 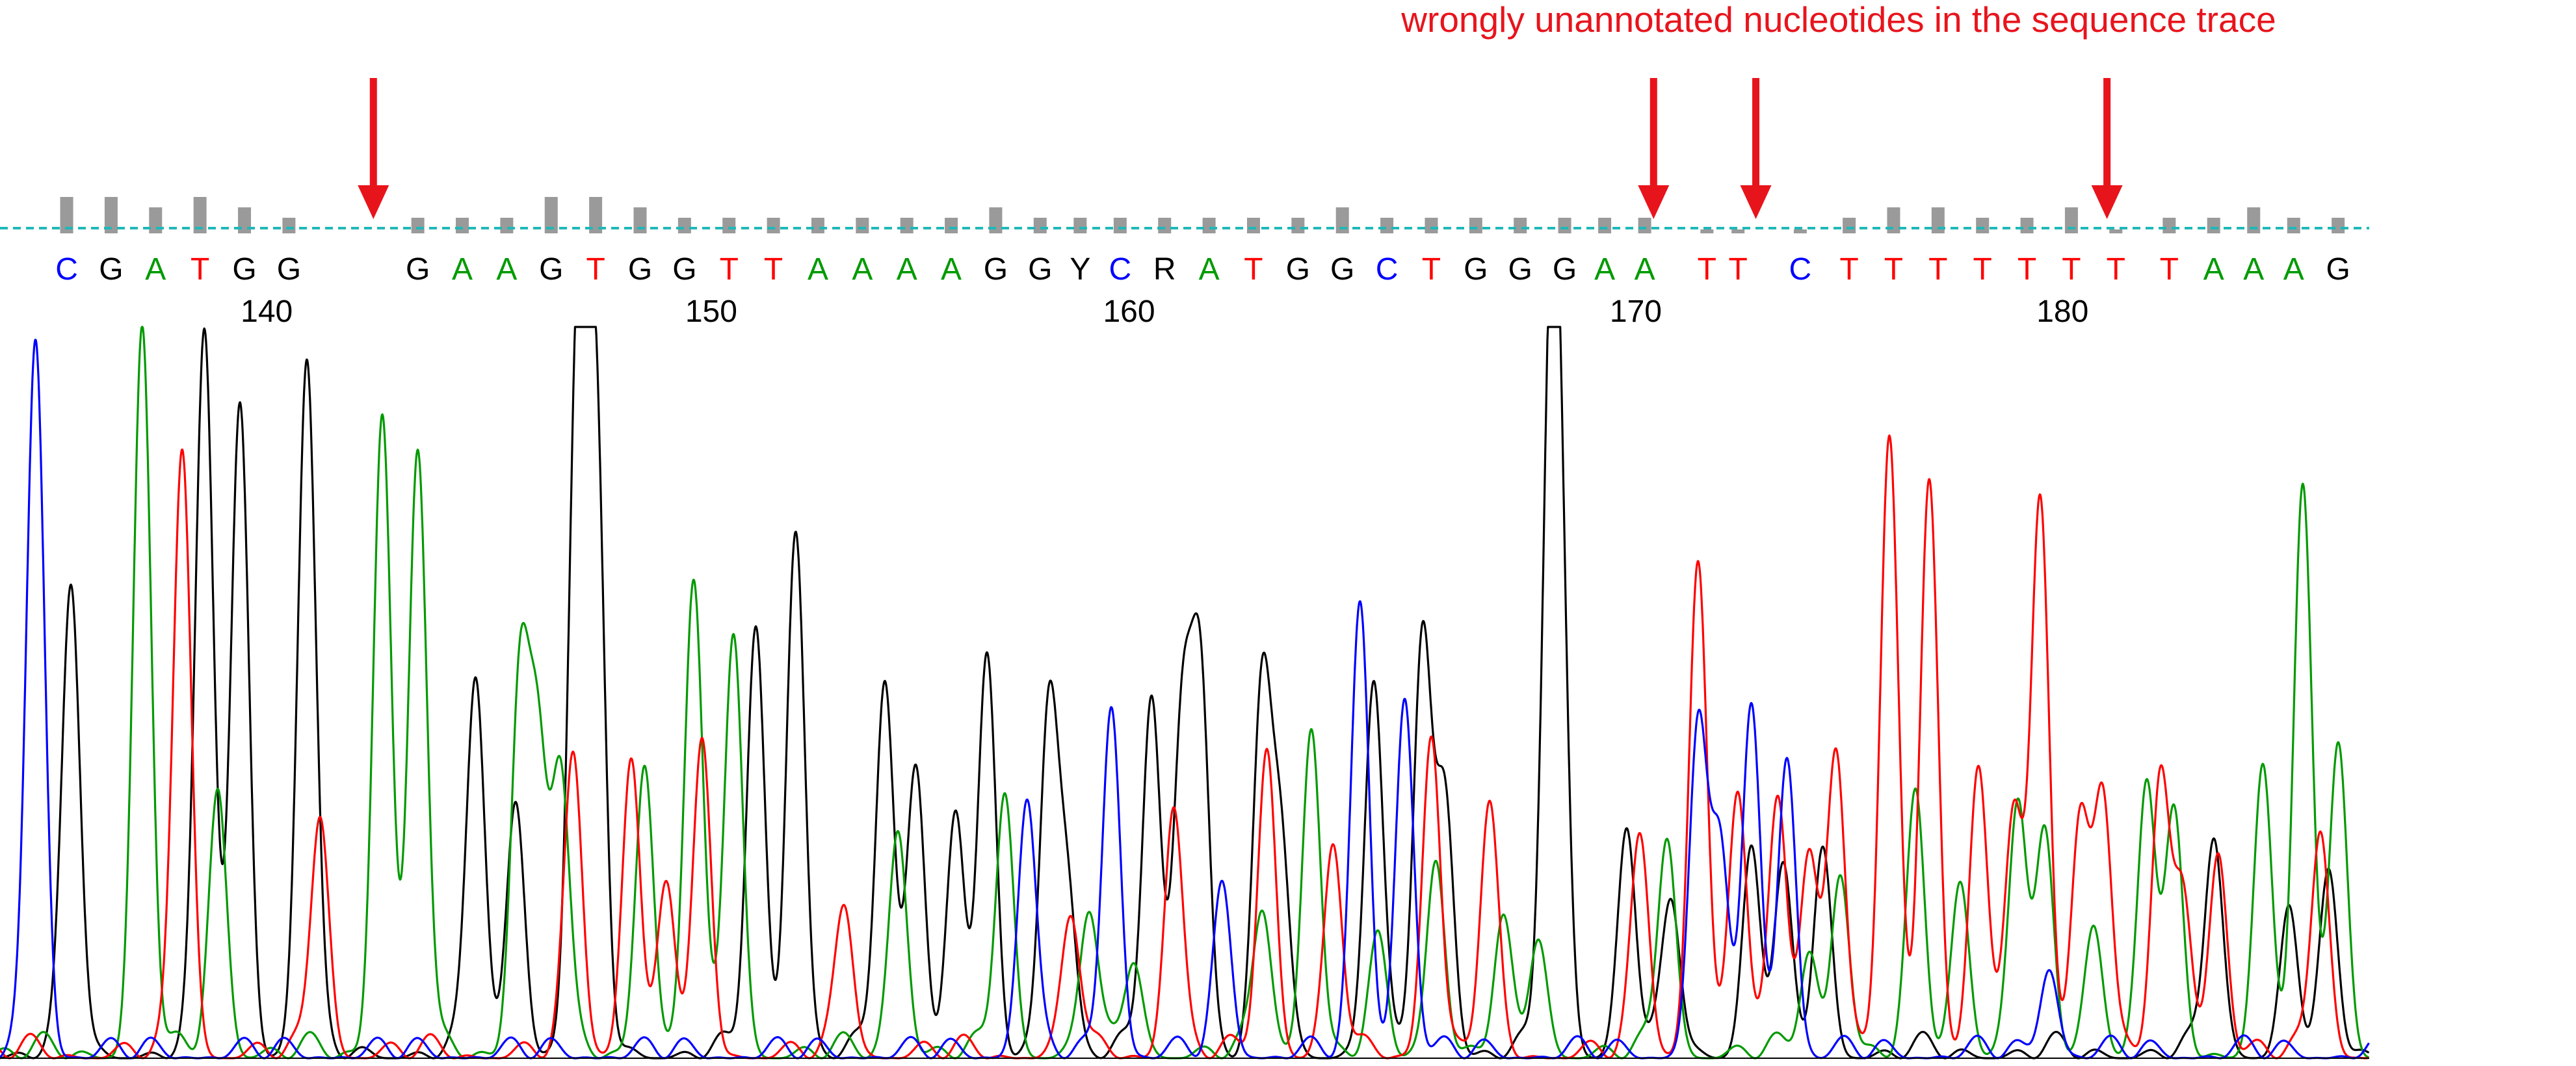 What do you see at coordinates (1164, 269) in the screenshot?
I see `base-call-letter: R` at bounding box center [1164, 269].